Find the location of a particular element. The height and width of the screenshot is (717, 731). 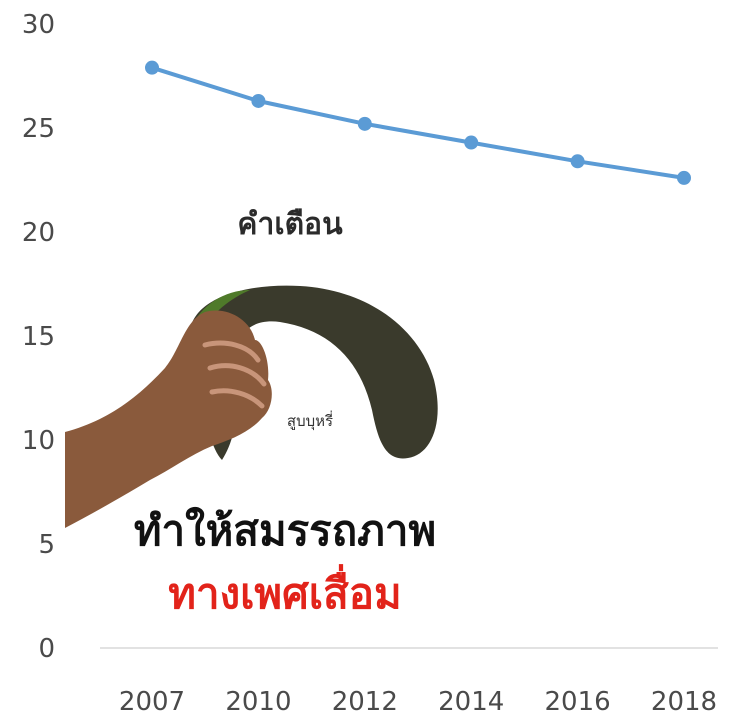

eggplant-icon is located at coordinates (313, 372).